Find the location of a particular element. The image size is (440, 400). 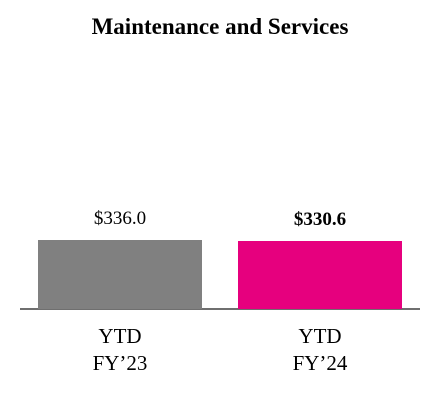

x-tick-label: YTD FY’23 is located at coordinates (120, 349).